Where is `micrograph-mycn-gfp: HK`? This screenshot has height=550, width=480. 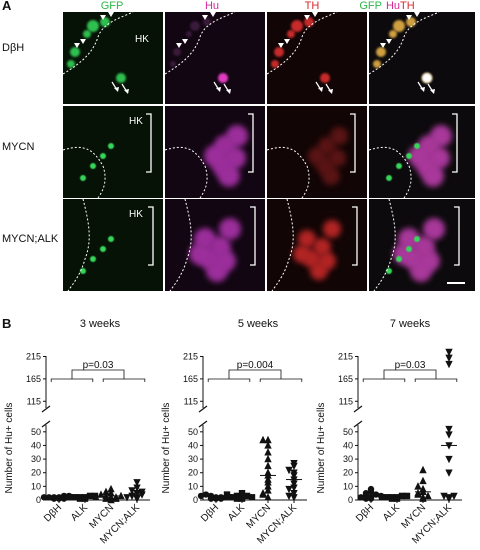 micrograph-mycn-gfp: HK is located at coordinates (113, 152).